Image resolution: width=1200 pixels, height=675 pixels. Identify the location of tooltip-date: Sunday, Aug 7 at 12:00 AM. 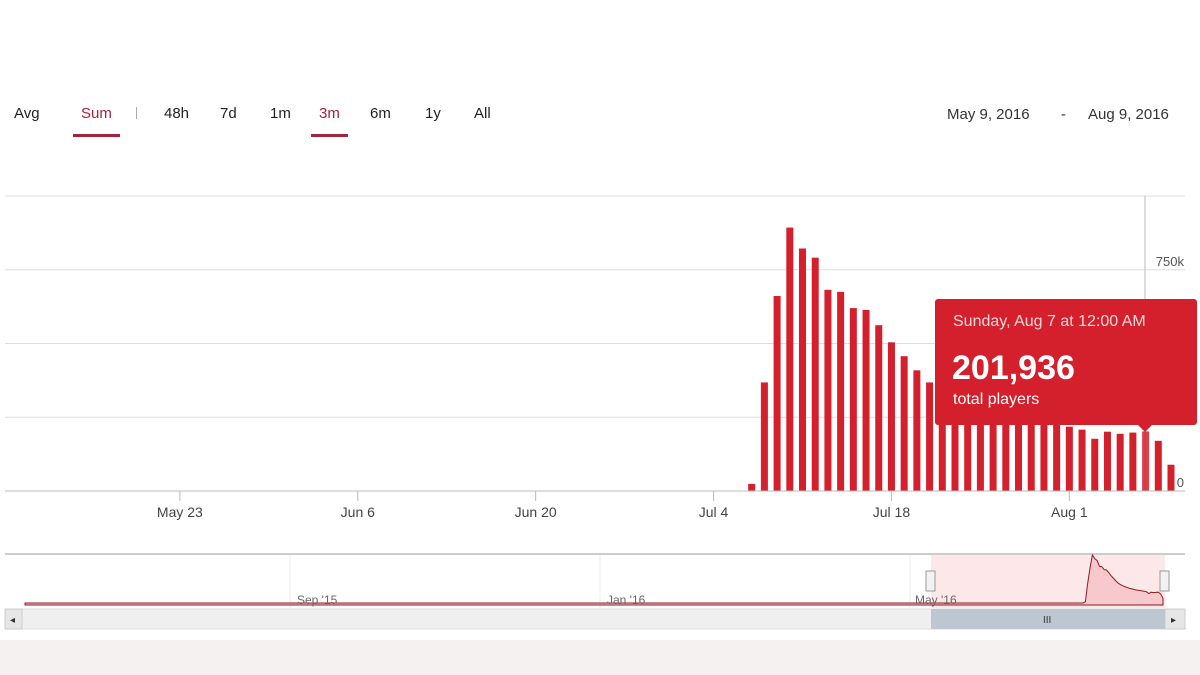
(1049, 321).